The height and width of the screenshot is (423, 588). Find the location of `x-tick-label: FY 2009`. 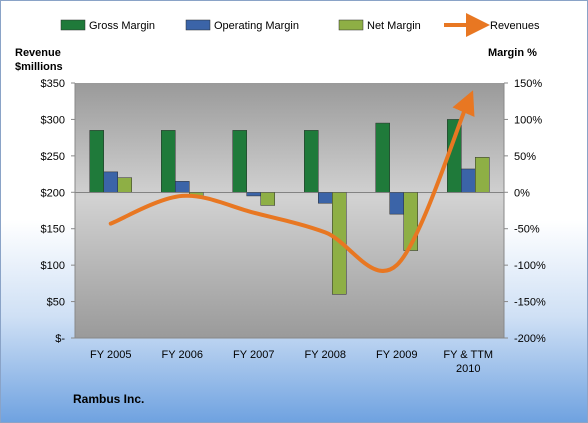

x-tick-label: FY 2009 is located at coordinates (396, 355).